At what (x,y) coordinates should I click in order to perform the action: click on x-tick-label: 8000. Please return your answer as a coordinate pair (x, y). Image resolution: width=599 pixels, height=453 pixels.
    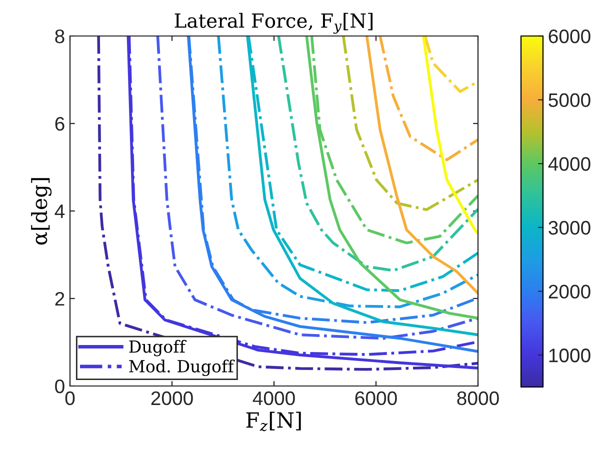
    Looking at the image, I should click on (478, 398).